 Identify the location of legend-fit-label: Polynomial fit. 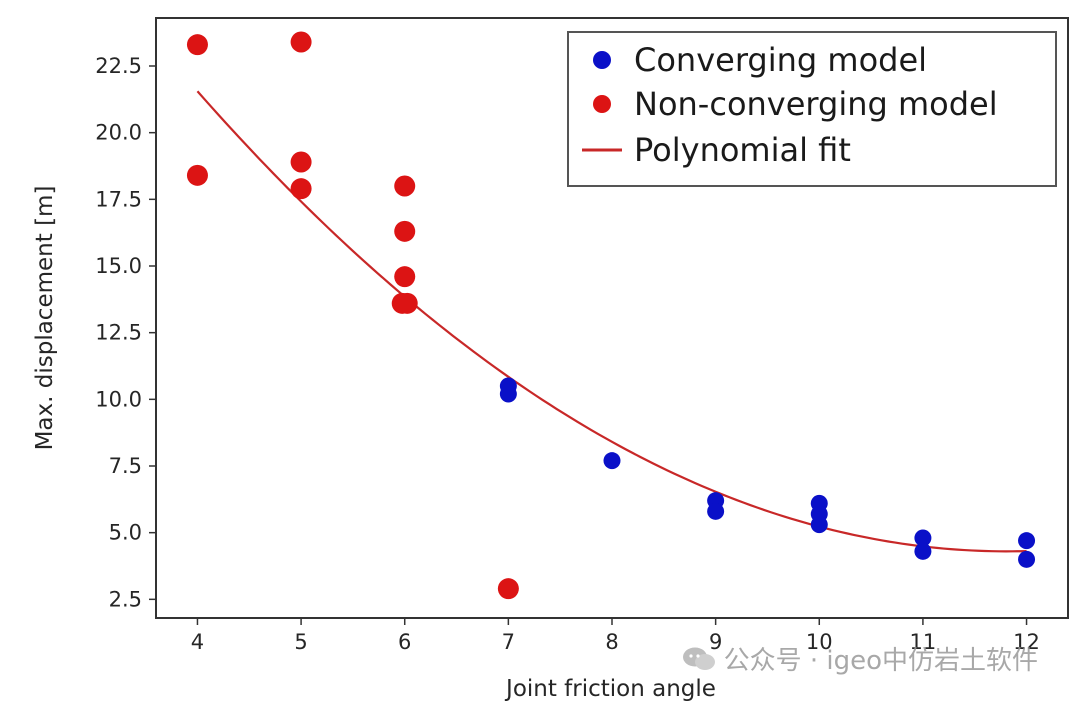
(742, 150).